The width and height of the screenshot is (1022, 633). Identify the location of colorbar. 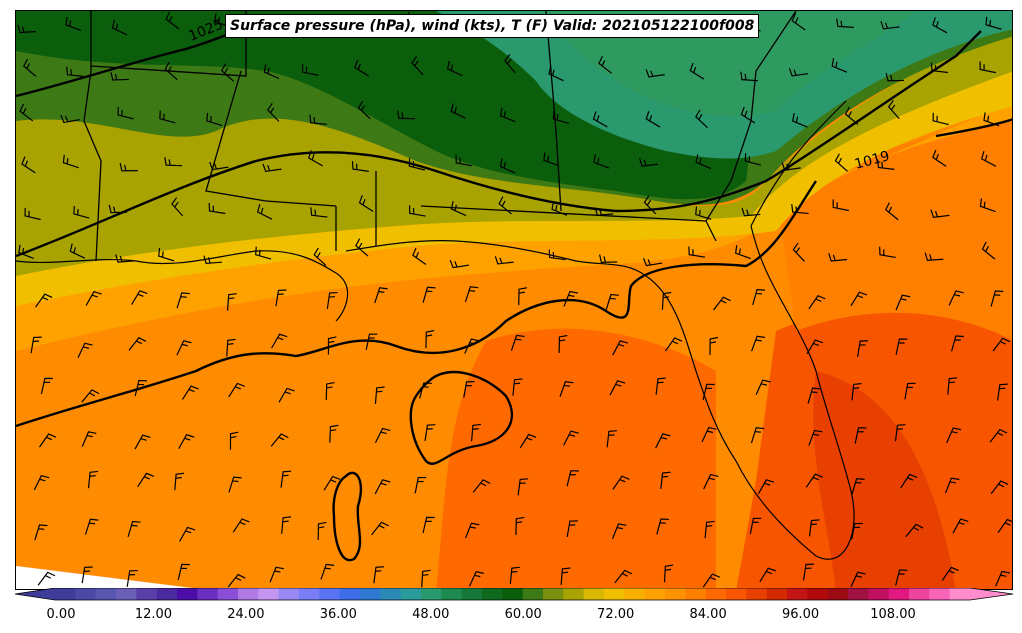
(514, 594).